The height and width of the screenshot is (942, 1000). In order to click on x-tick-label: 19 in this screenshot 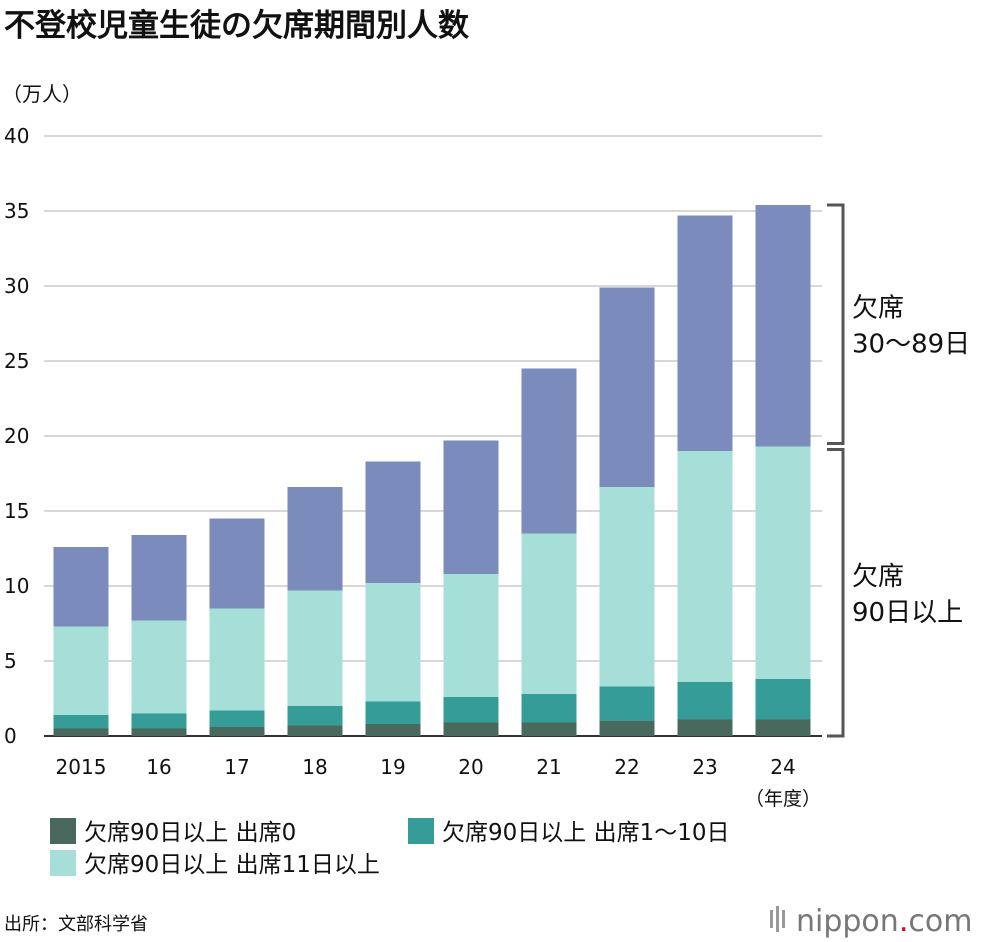, I will do `click(392, 767)`.